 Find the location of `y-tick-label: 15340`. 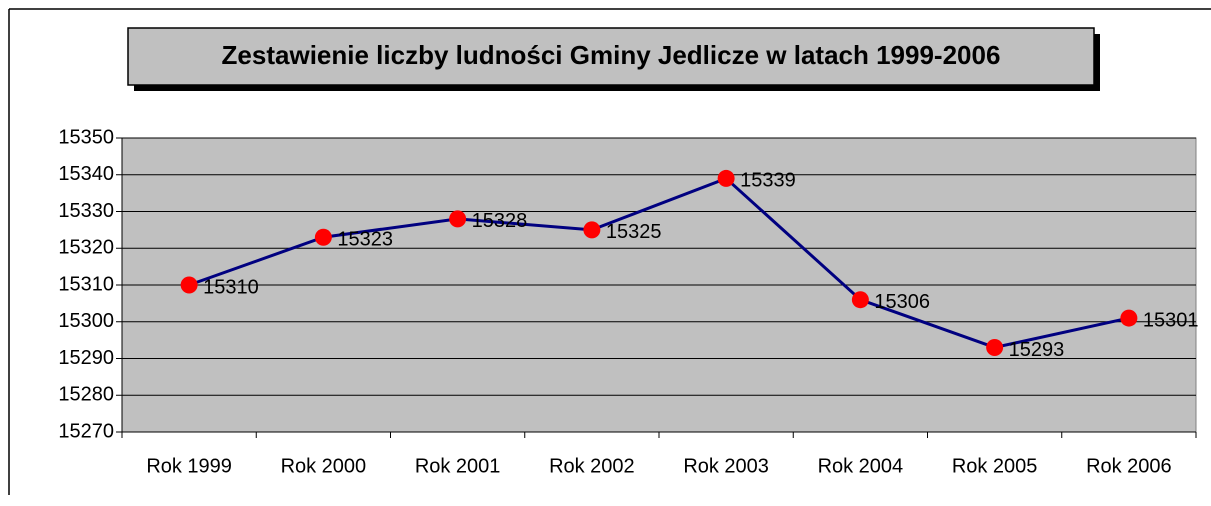

y-tick-label: 15340 is located at coordinates (86, 174).